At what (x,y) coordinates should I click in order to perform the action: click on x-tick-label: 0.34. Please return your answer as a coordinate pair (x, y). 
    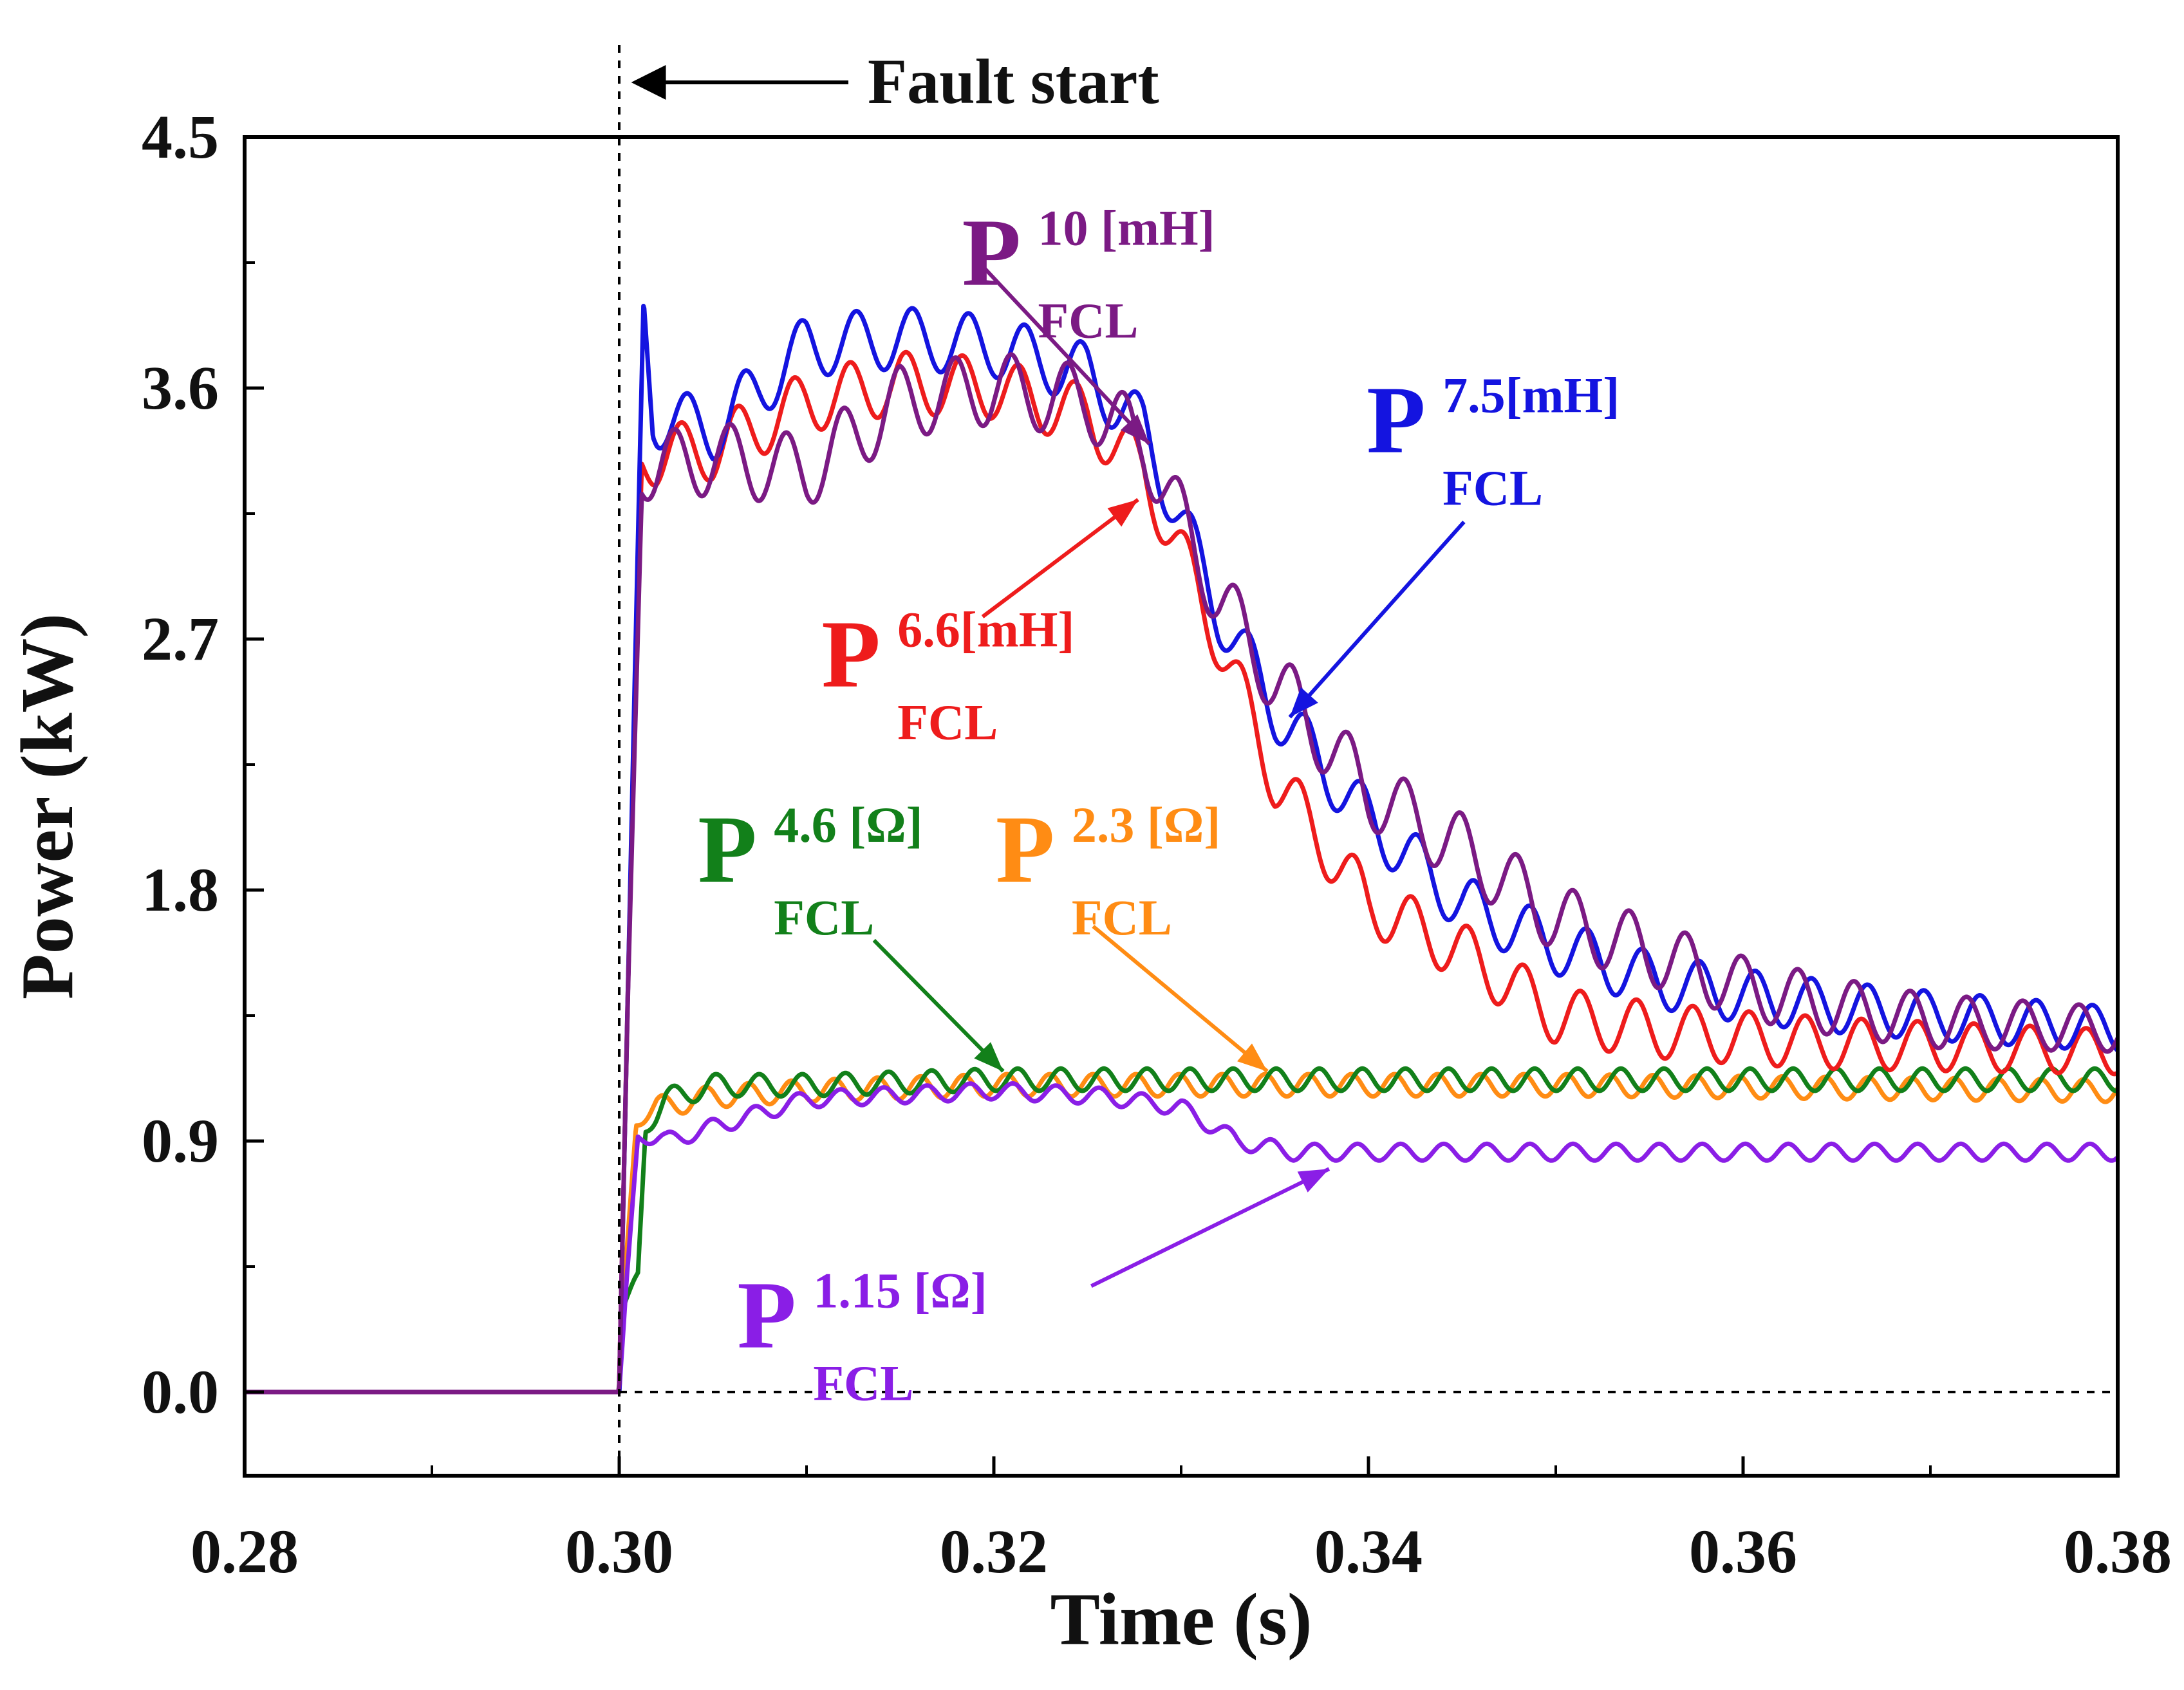
    Looking at the image, I should click on (1368, 1551).